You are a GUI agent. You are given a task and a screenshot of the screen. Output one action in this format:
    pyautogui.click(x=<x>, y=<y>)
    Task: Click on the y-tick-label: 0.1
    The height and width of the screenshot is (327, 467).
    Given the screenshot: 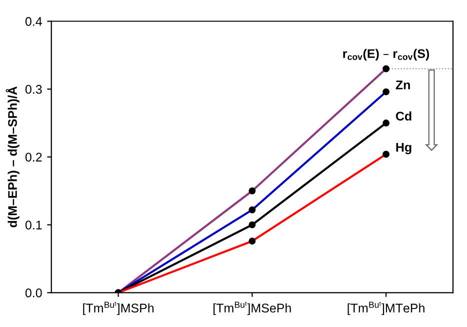 What is the action you would take?
    pyautogui.click(x=33, y=225)
    